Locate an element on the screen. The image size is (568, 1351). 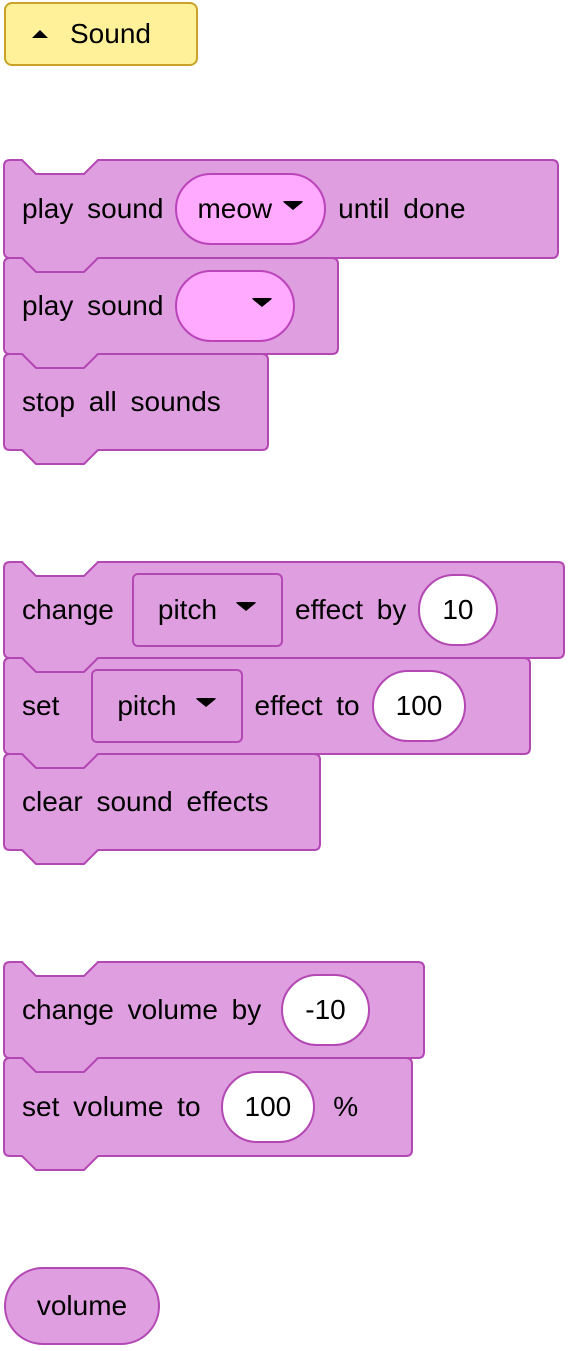
volume-value-input: 100 is located at coordinates (268, 1107).